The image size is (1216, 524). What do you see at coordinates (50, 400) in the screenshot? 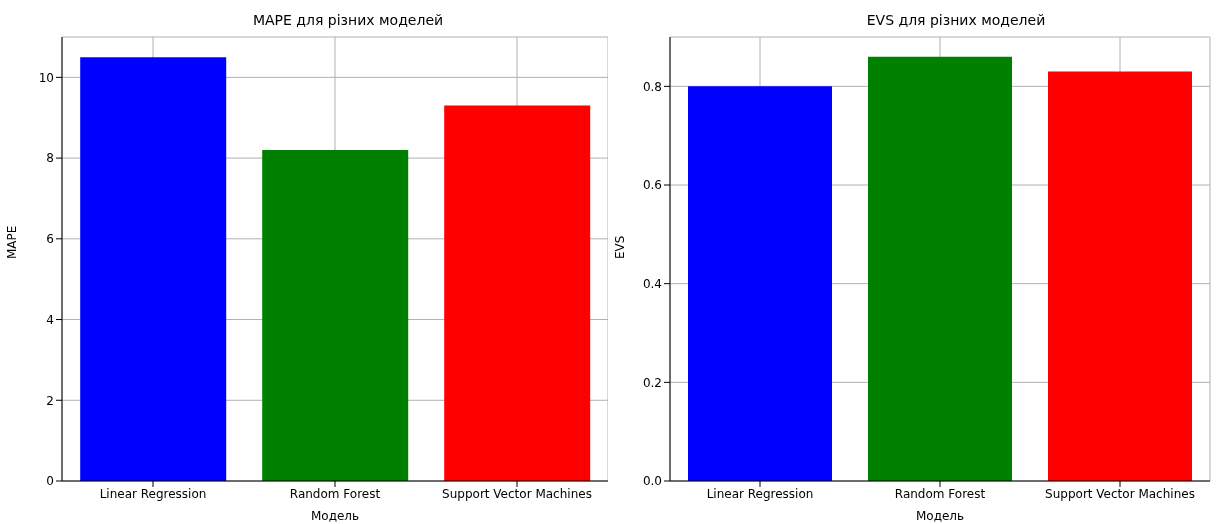
I see `y-tick-label: 2` at bounding box center [50, 400].